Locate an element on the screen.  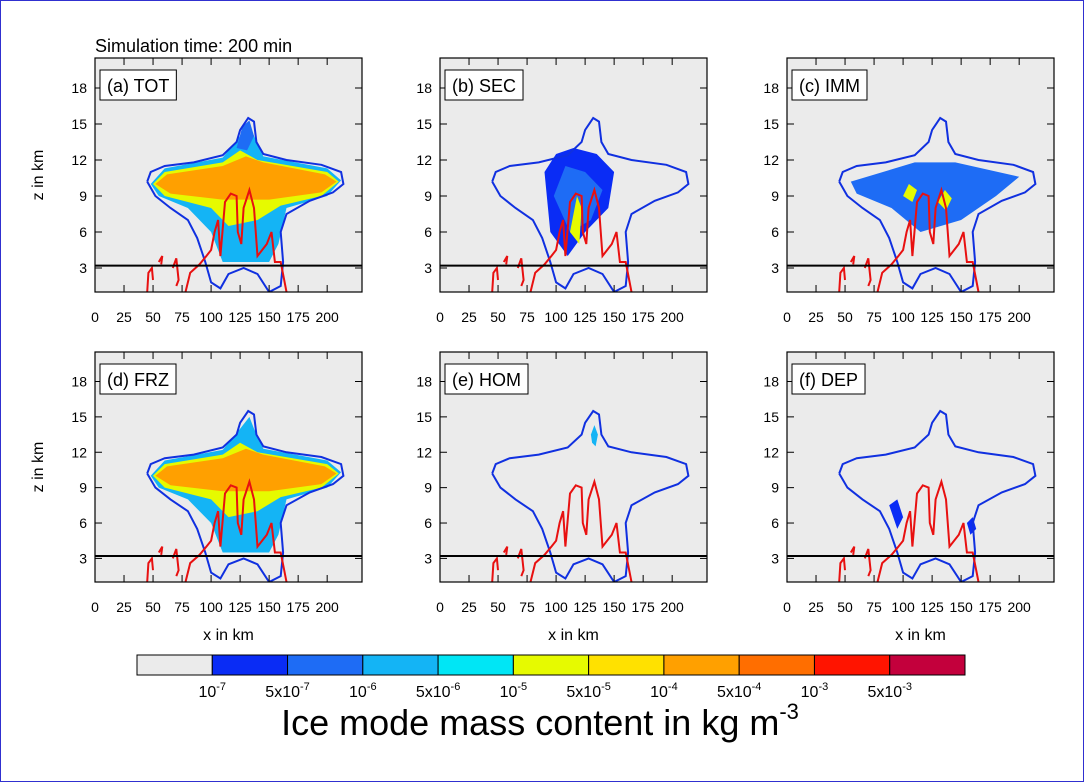
colorbar-title-exp: -3 is located at coordinates (789, 711).